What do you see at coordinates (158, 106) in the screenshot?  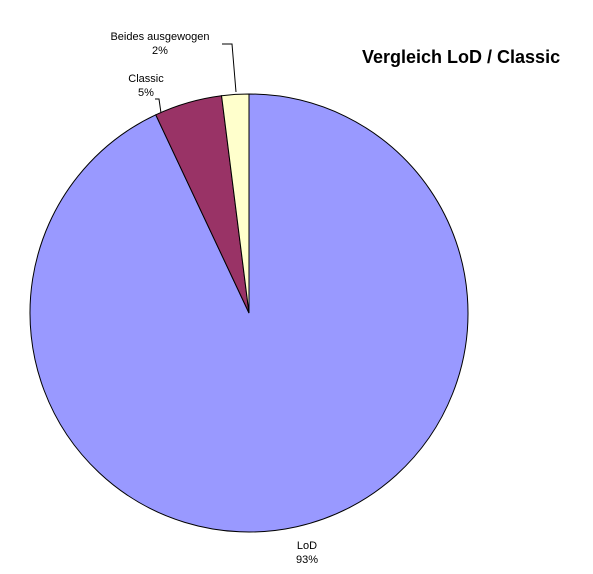 I see `leader-line-classic` at bounding box center [158, 106].